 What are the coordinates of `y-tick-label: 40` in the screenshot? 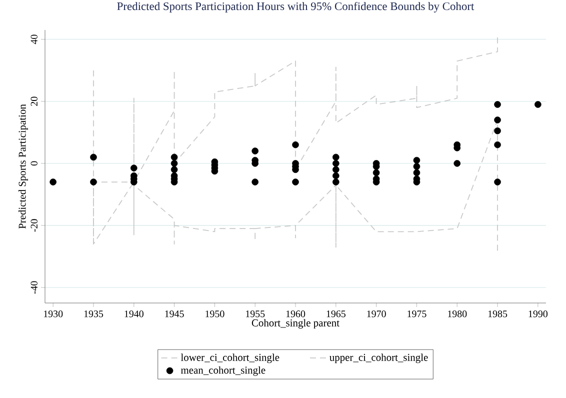 It's located at (34, 39).